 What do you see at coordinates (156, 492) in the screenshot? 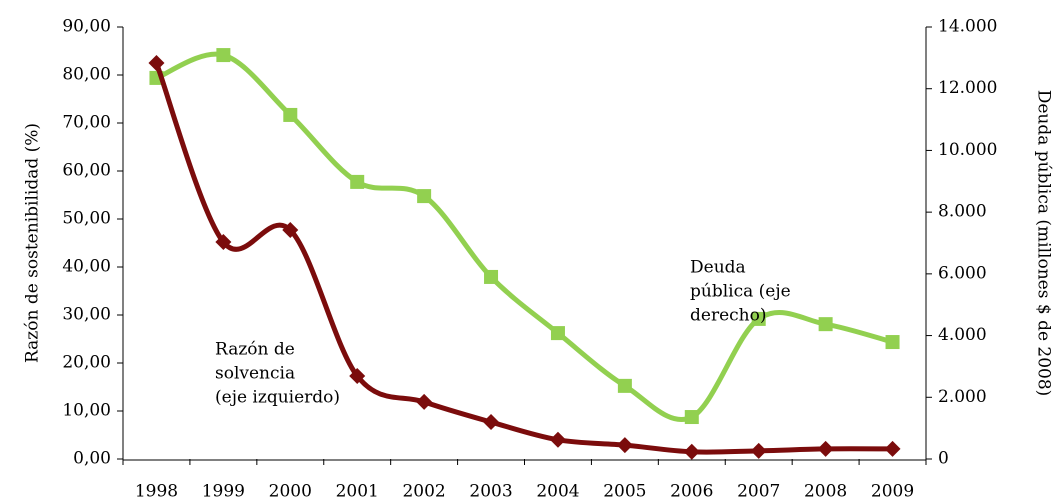
I see `x-tick-label: 1998` at bounding box center [156, 492].